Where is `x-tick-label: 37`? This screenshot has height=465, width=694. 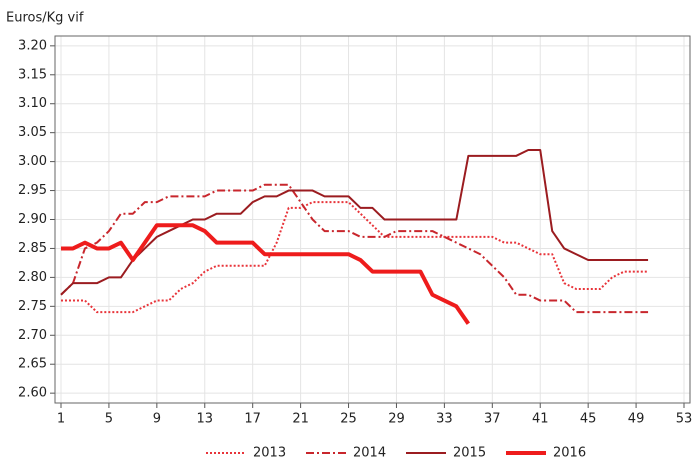
x-tick-label: 37 is located at coordinates (492, 419).